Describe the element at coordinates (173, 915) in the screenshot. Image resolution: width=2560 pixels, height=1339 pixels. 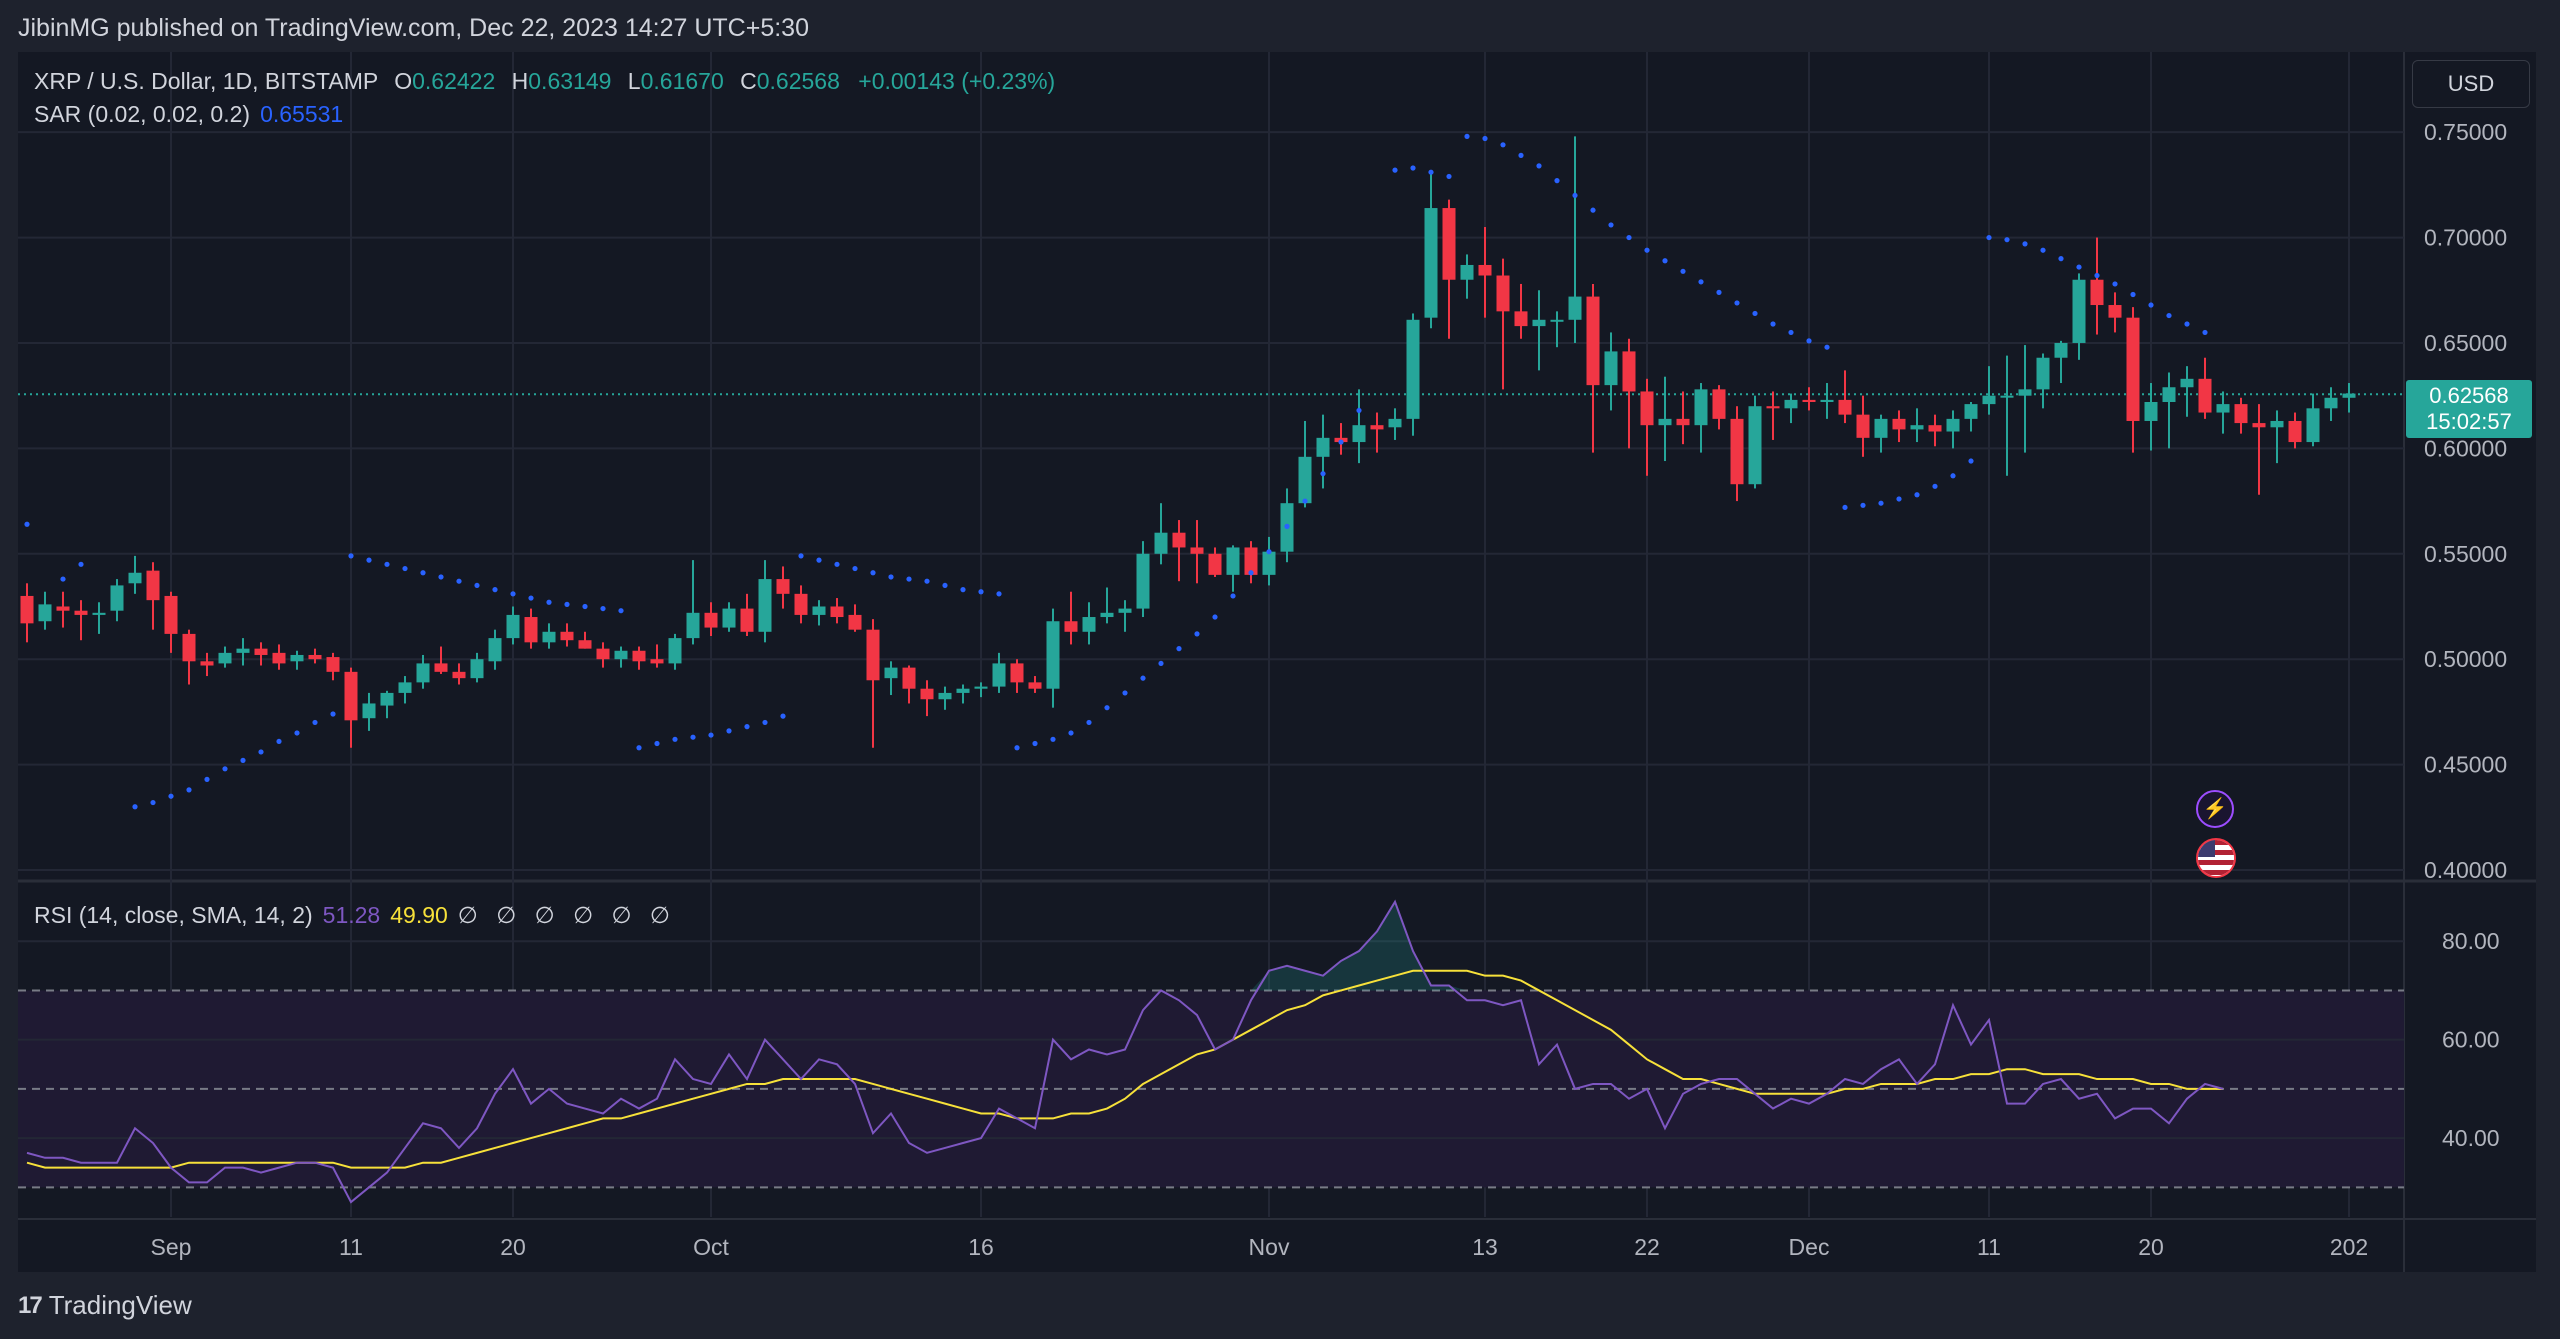
I see `rsi-label: RSI (14, close, SMA, 14, 2)` at that location.